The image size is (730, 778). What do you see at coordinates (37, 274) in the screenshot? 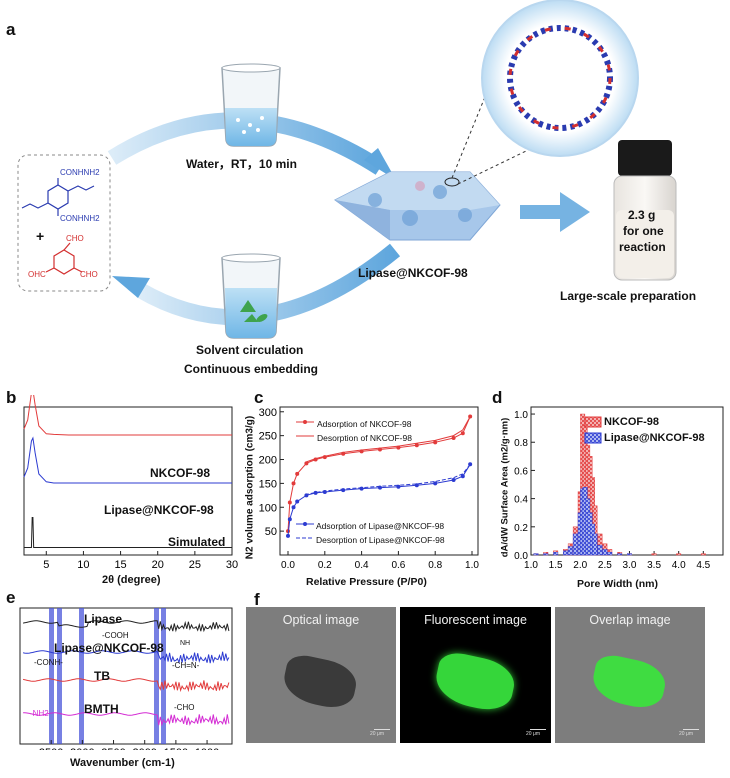
I see `monomer-2-group-2: OHC` at bounding box center [37, 274].